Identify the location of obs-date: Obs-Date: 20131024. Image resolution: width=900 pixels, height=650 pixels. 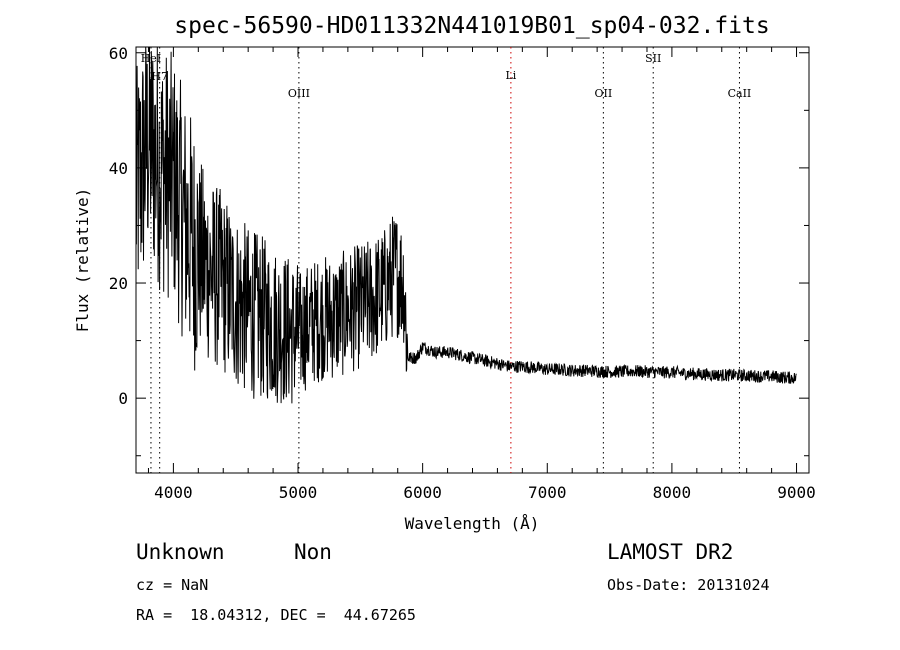
(688, 585).